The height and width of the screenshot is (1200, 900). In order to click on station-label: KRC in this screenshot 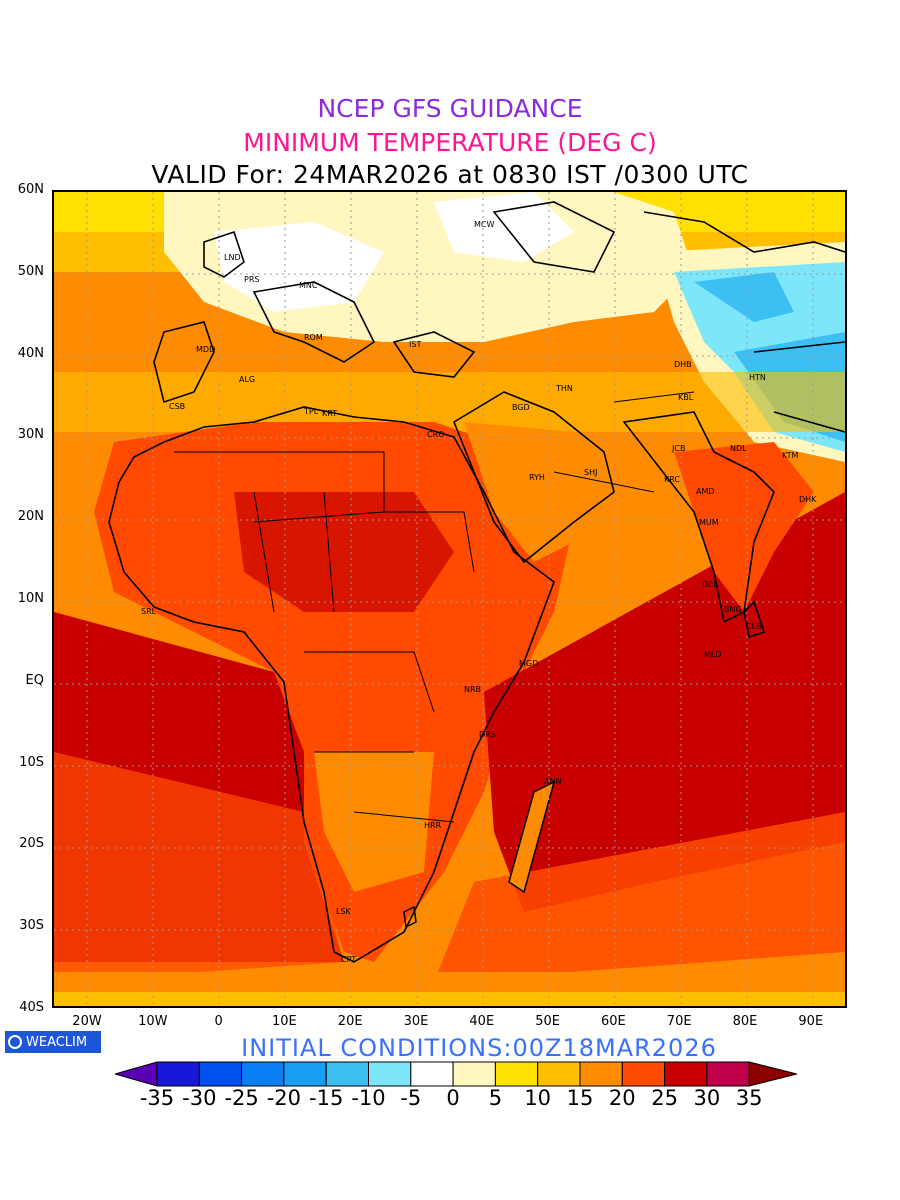, I will do `click(672, 479)`.